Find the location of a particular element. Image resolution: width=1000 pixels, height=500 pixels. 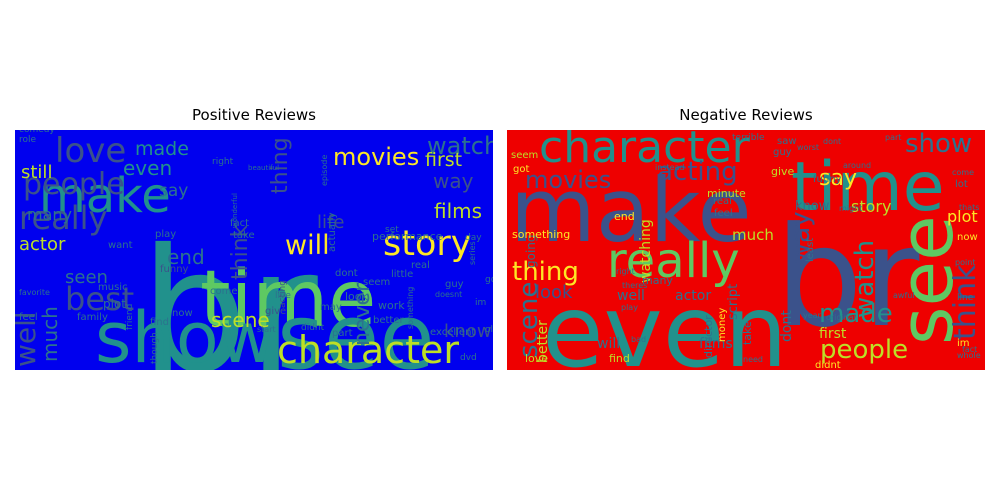

word-performance: performance is located at coordinates (407, 236).